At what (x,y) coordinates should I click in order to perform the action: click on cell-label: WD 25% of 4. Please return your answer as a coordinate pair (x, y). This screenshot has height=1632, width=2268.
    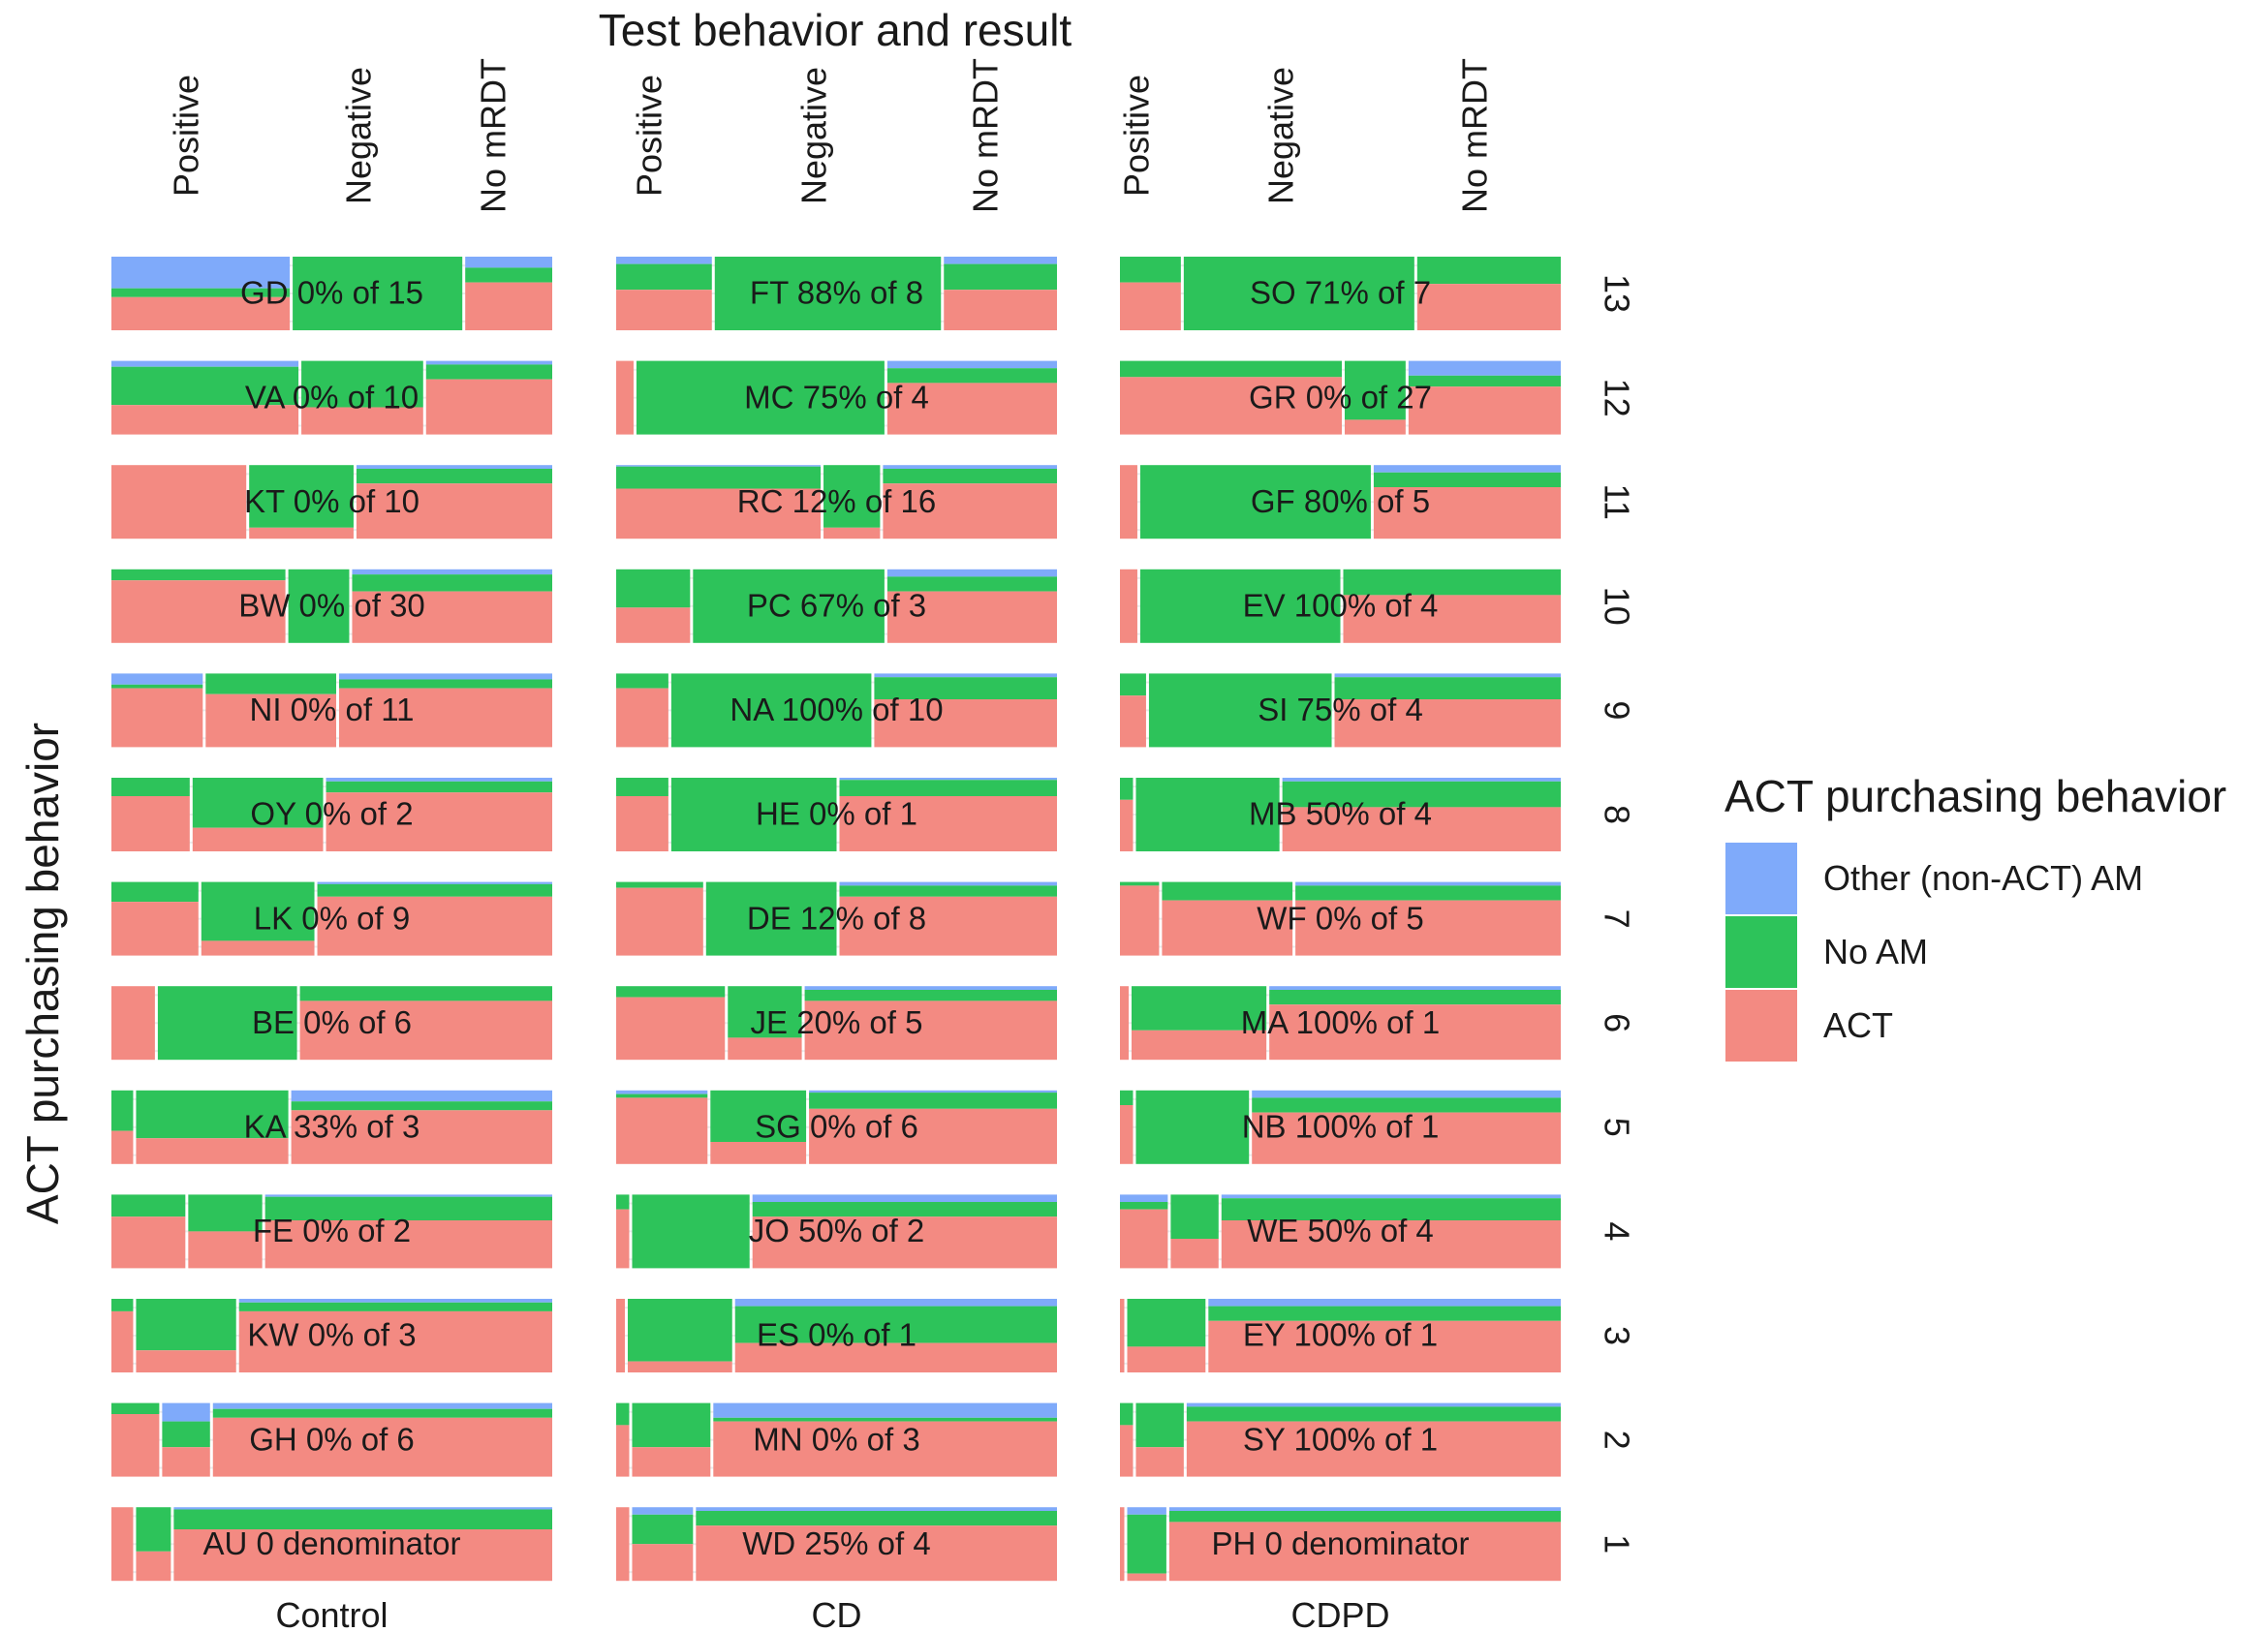
    Looking at the image, I should click on (836, 1543).